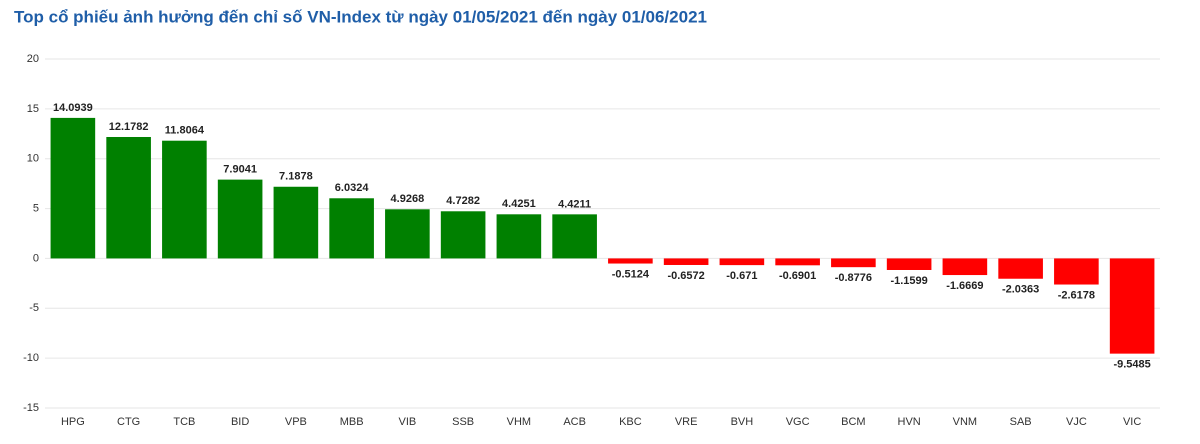 The image size is (1200, 444). I want to click on x-tick-label: SSB, so click(463, 422).